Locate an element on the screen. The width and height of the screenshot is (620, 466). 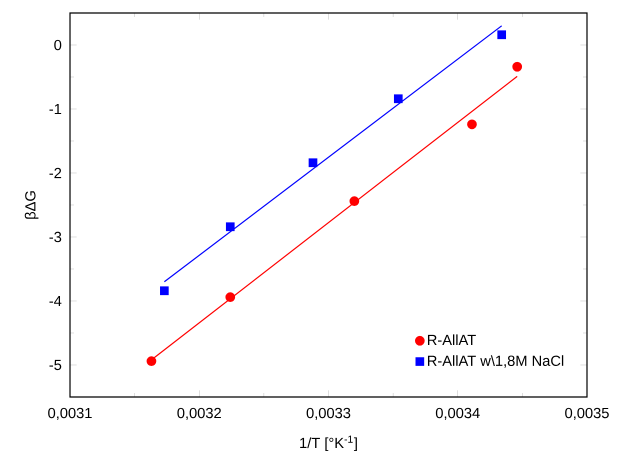
y-tick-label: -4 is located at coordinates (55, 301).